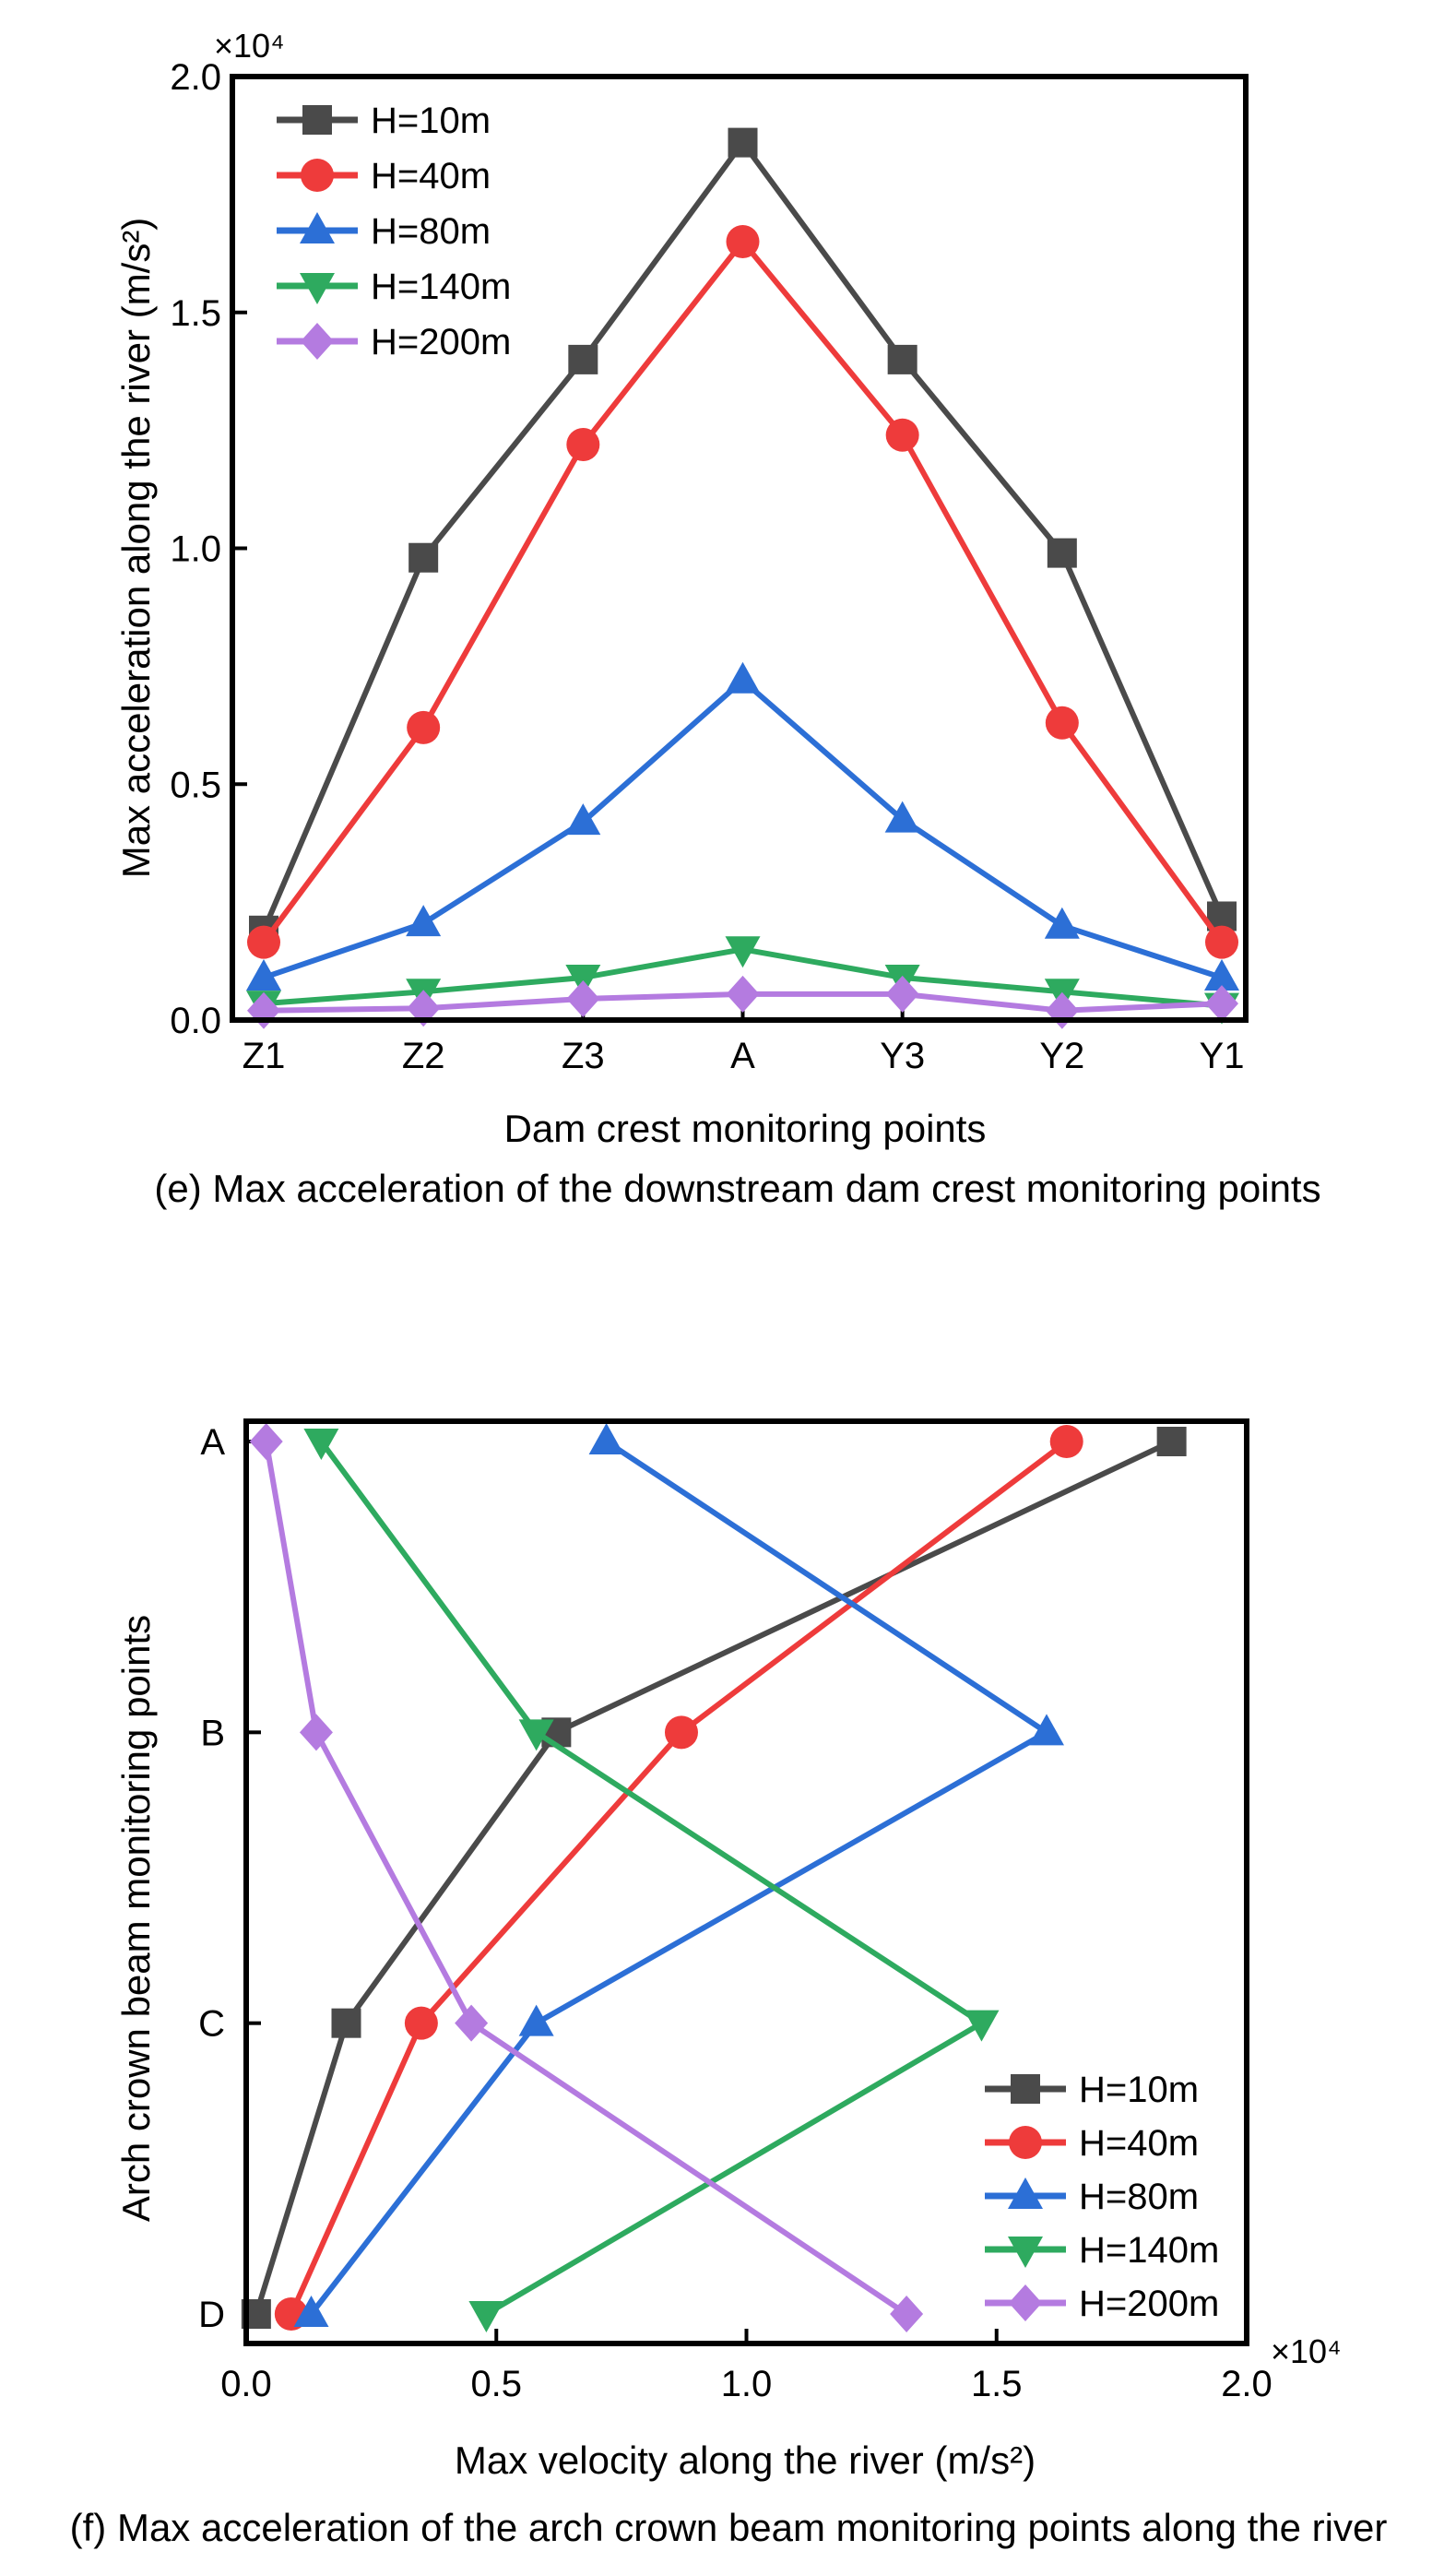 Image resolution: width=1456 pixels, height=2563 pixels. I want to click on e-y-axis: 0.0 0.5 1.0 1.5 2.0, so click(208, 549).